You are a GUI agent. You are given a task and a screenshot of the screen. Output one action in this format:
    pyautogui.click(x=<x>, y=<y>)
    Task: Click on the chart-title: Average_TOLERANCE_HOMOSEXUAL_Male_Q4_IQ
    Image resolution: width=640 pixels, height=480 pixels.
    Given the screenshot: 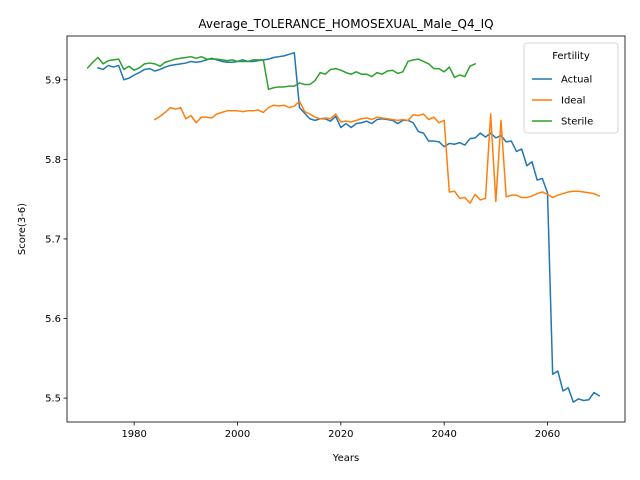 What is the action you would take?
    pyautogui.click(x=345, y=24)
    